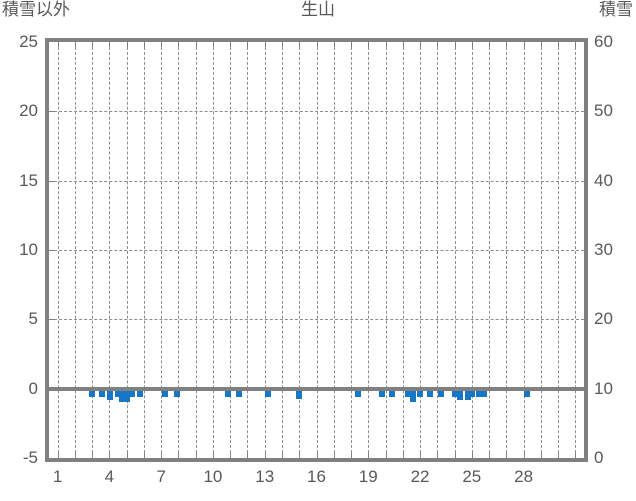 This screenshot has width=636, height=501. I want to click on x-axis-tick-label: 16, so click(316, 476).